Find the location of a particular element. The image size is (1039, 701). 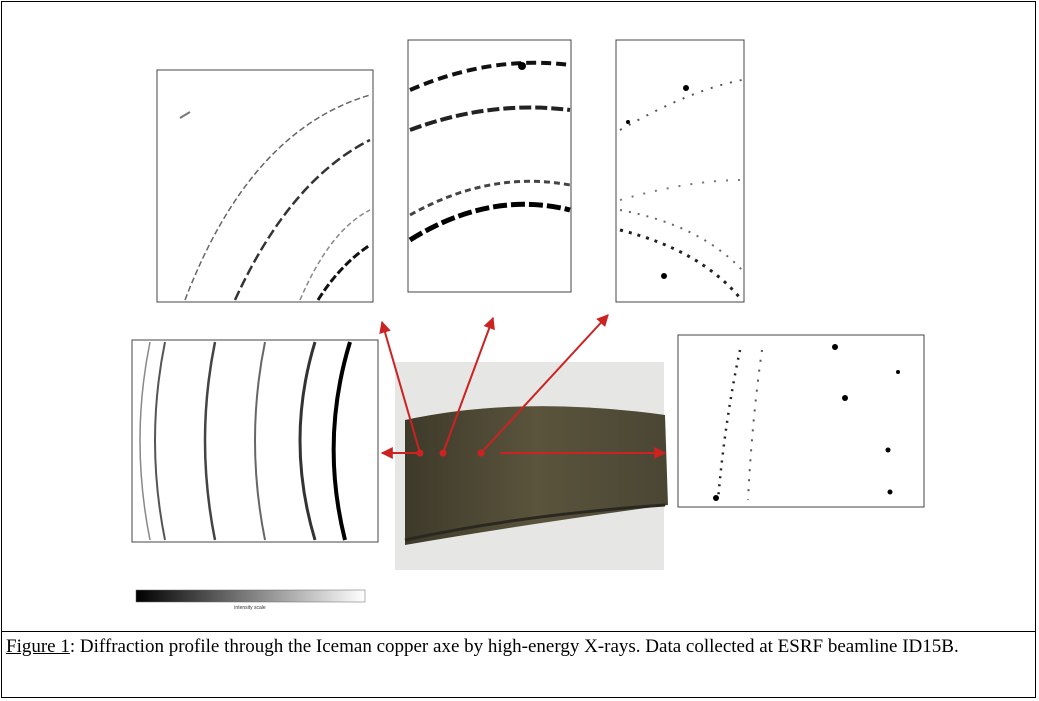

intensity-scale: intensity scale is located at coordinates (250, 600).